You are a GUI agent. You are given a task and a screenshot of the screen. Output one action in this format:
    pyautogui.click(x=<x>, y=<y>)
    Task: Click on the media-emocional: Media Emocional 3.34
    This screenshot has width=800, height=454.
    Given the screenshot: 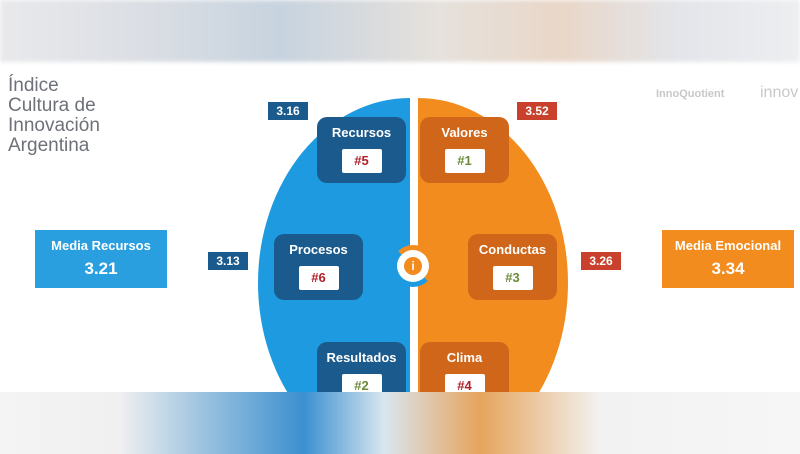 What is the action you would take?
    pyautogui.click(x=728, y=259)
    